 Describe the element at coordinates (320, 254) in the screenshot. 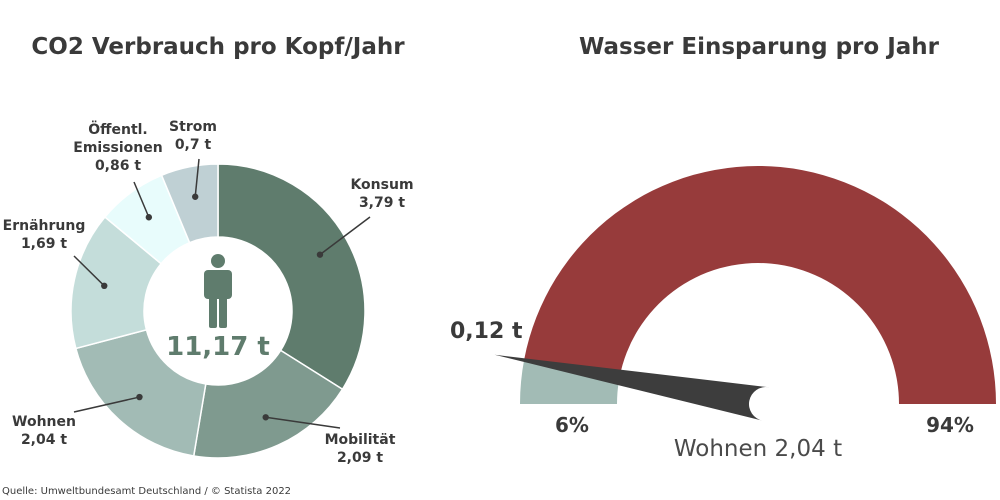

I see `leader-dot-konsum` at that location.